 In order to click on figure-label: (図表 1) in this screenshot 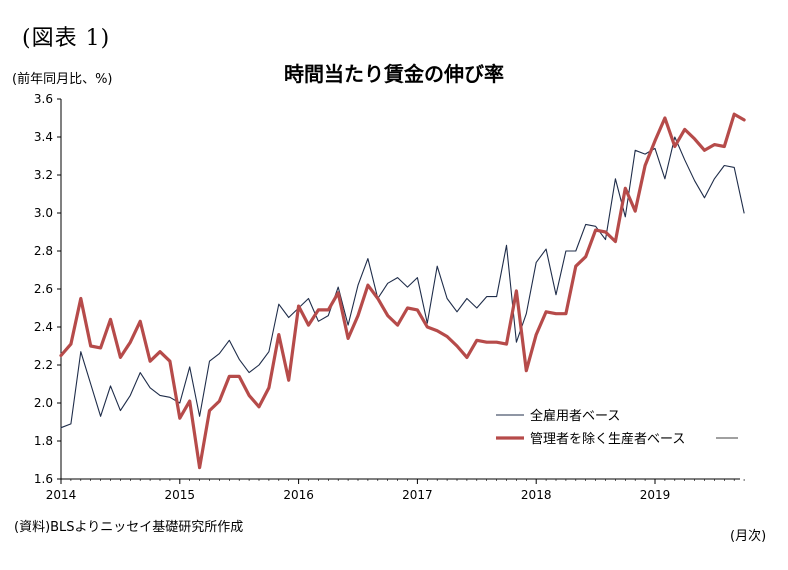, I will do `click(66, 38)`.